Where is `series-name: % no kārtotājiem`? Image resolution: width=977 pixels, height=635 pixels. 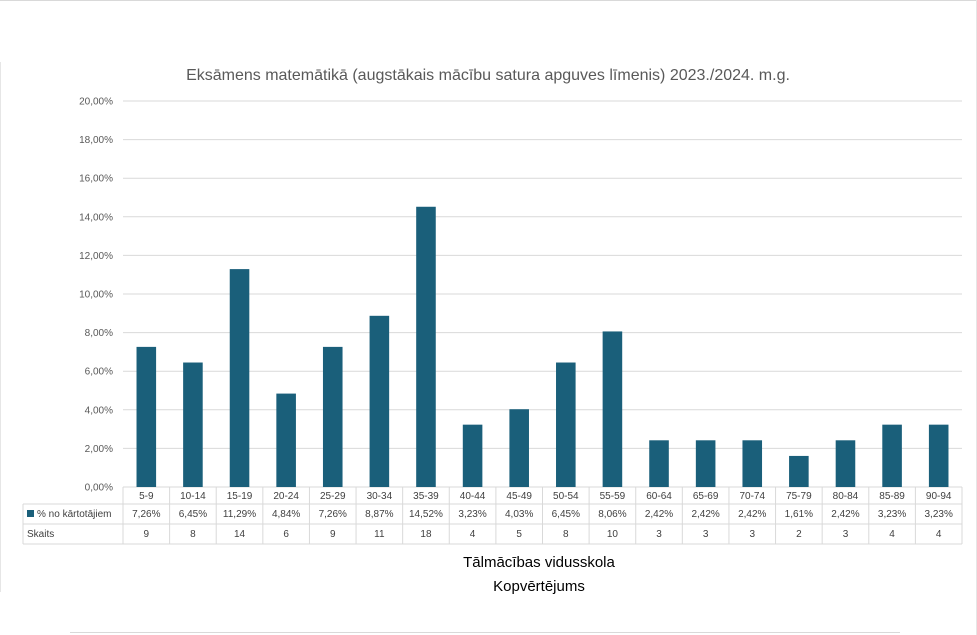
series-name: % no kārtotājiem is located at coordinates (74, 514).